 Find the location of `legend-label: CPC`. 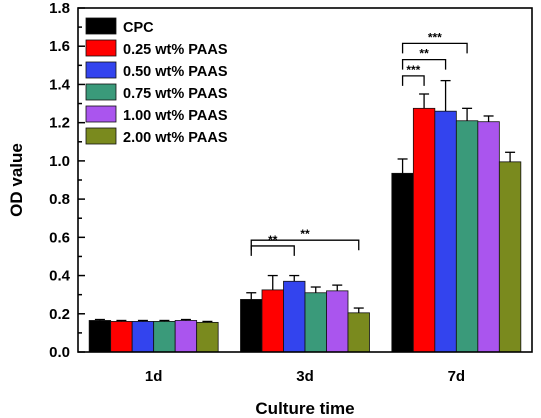

legend-label: CPC is located at coordinates (138, 28).